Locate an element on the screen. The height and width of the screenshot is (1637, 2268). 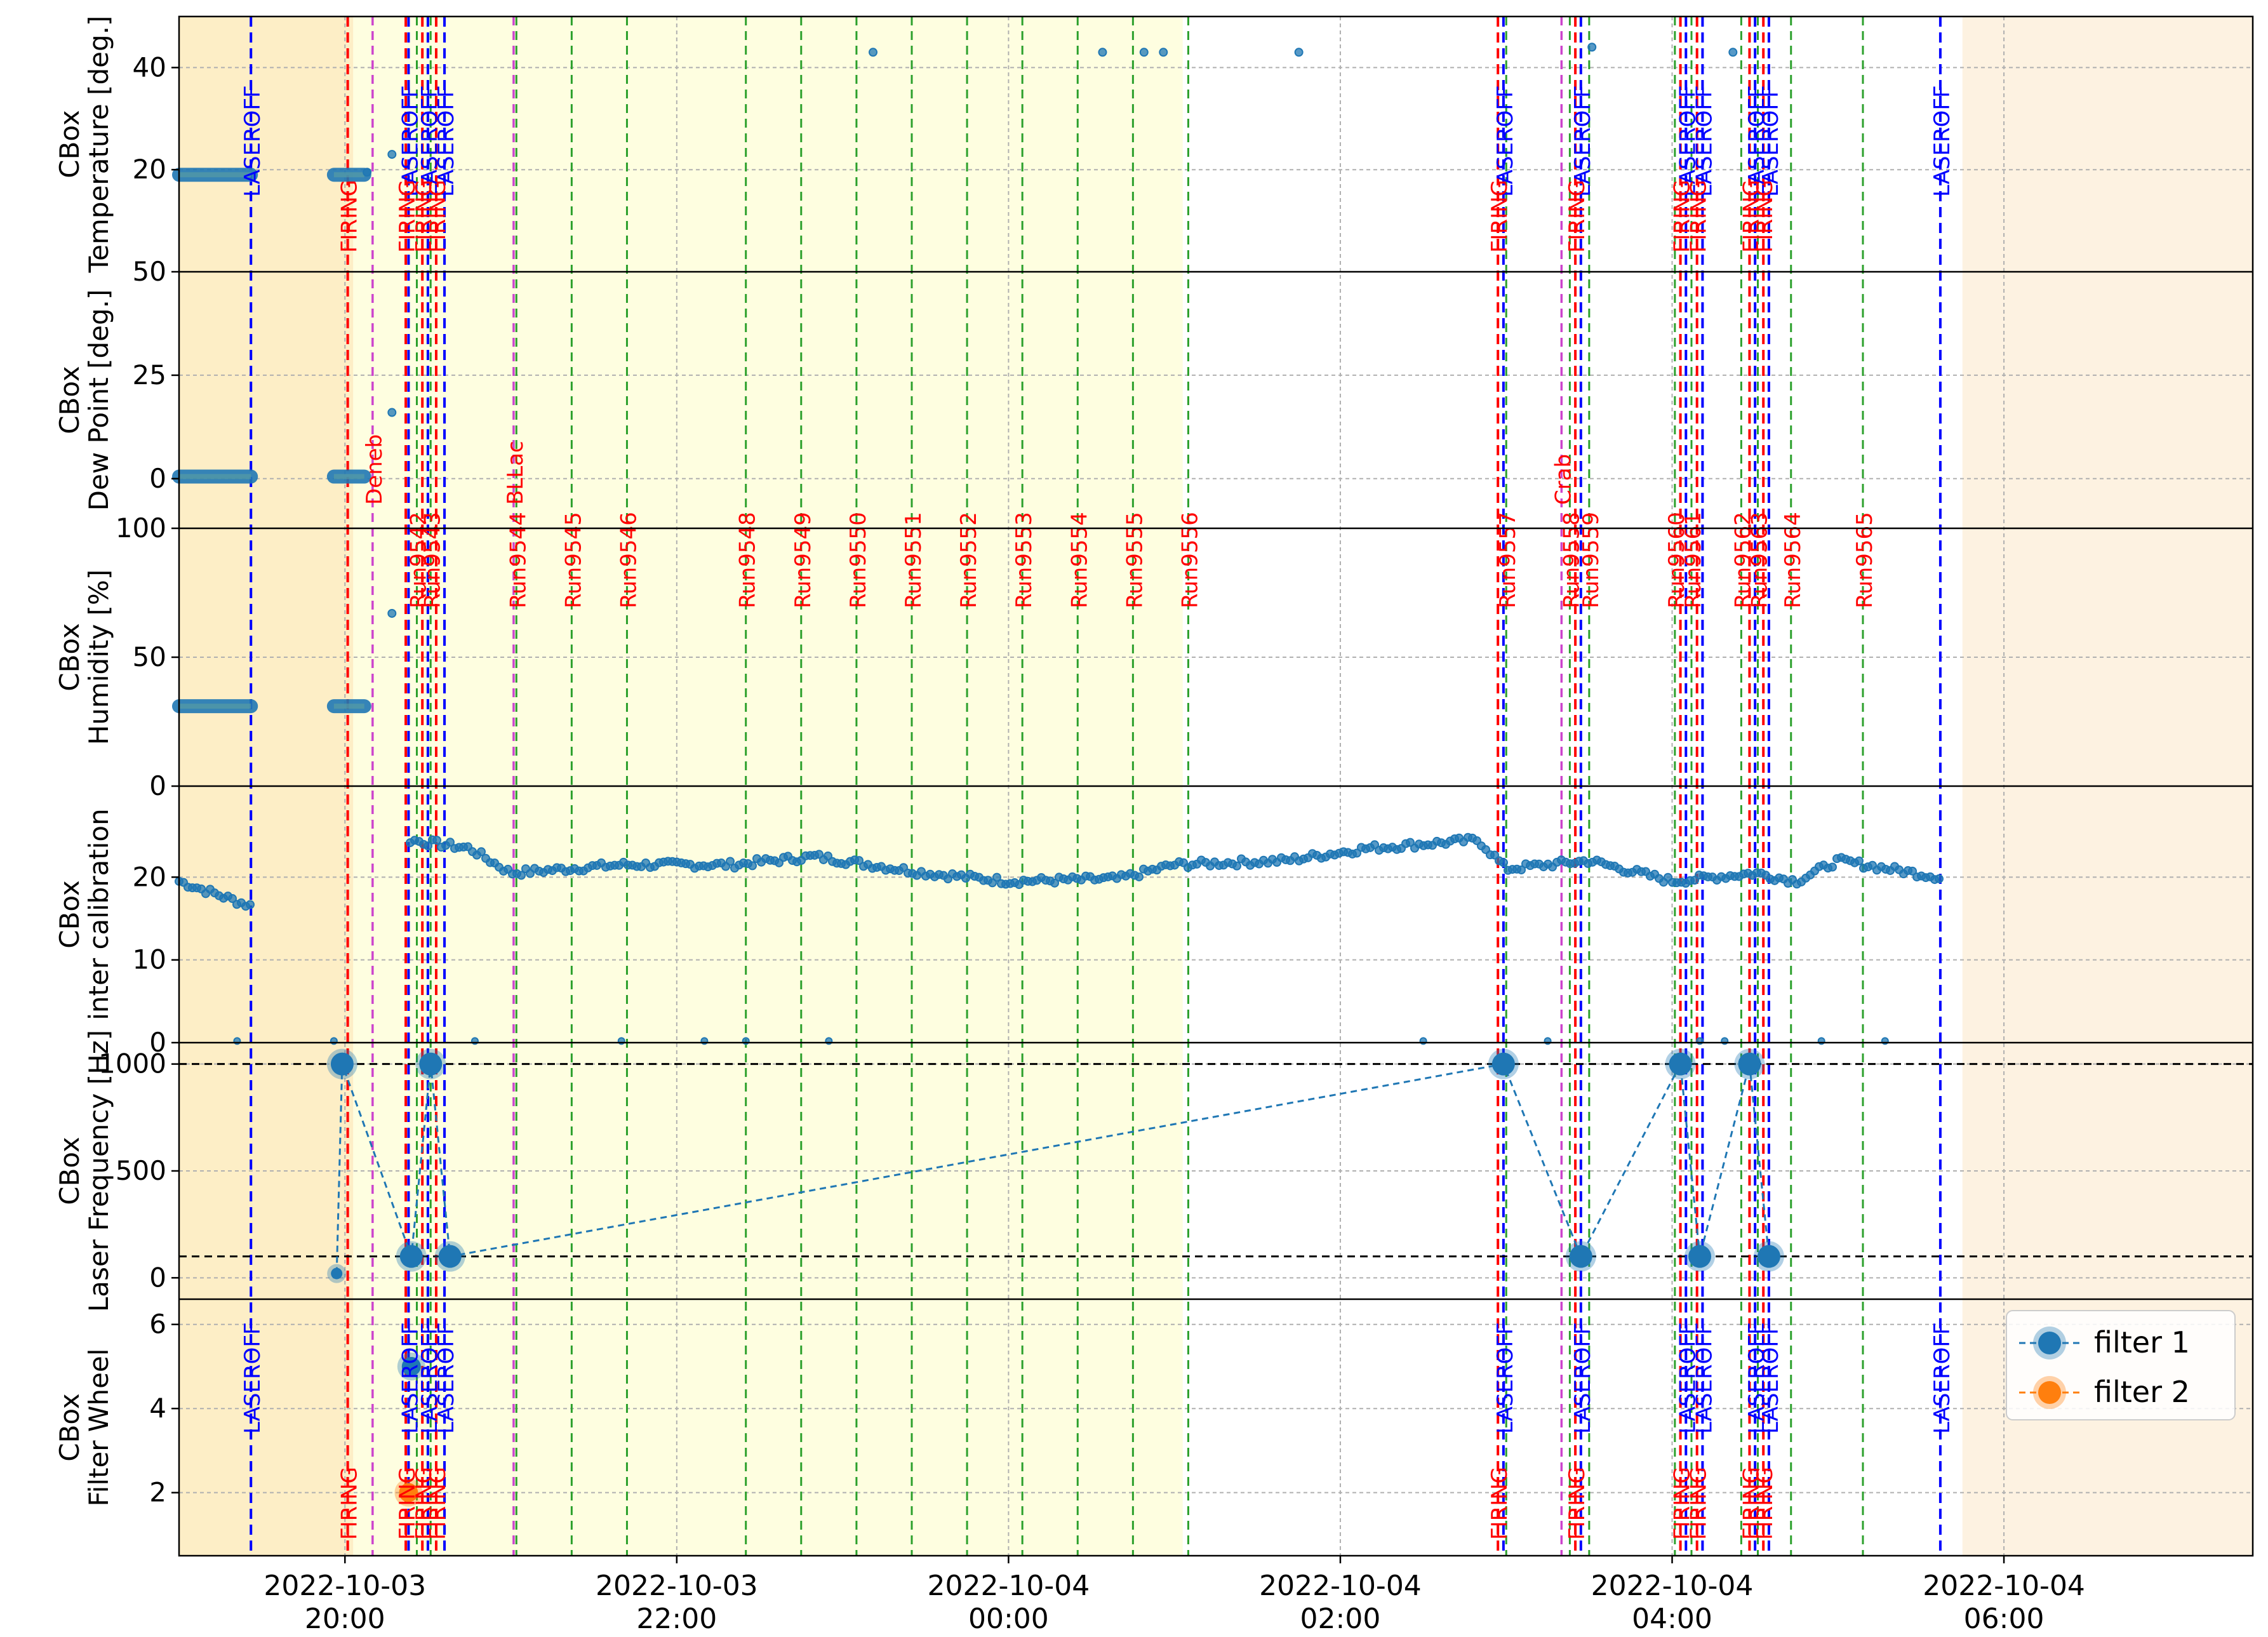
humidity-point is located at coordinates (392, 613).